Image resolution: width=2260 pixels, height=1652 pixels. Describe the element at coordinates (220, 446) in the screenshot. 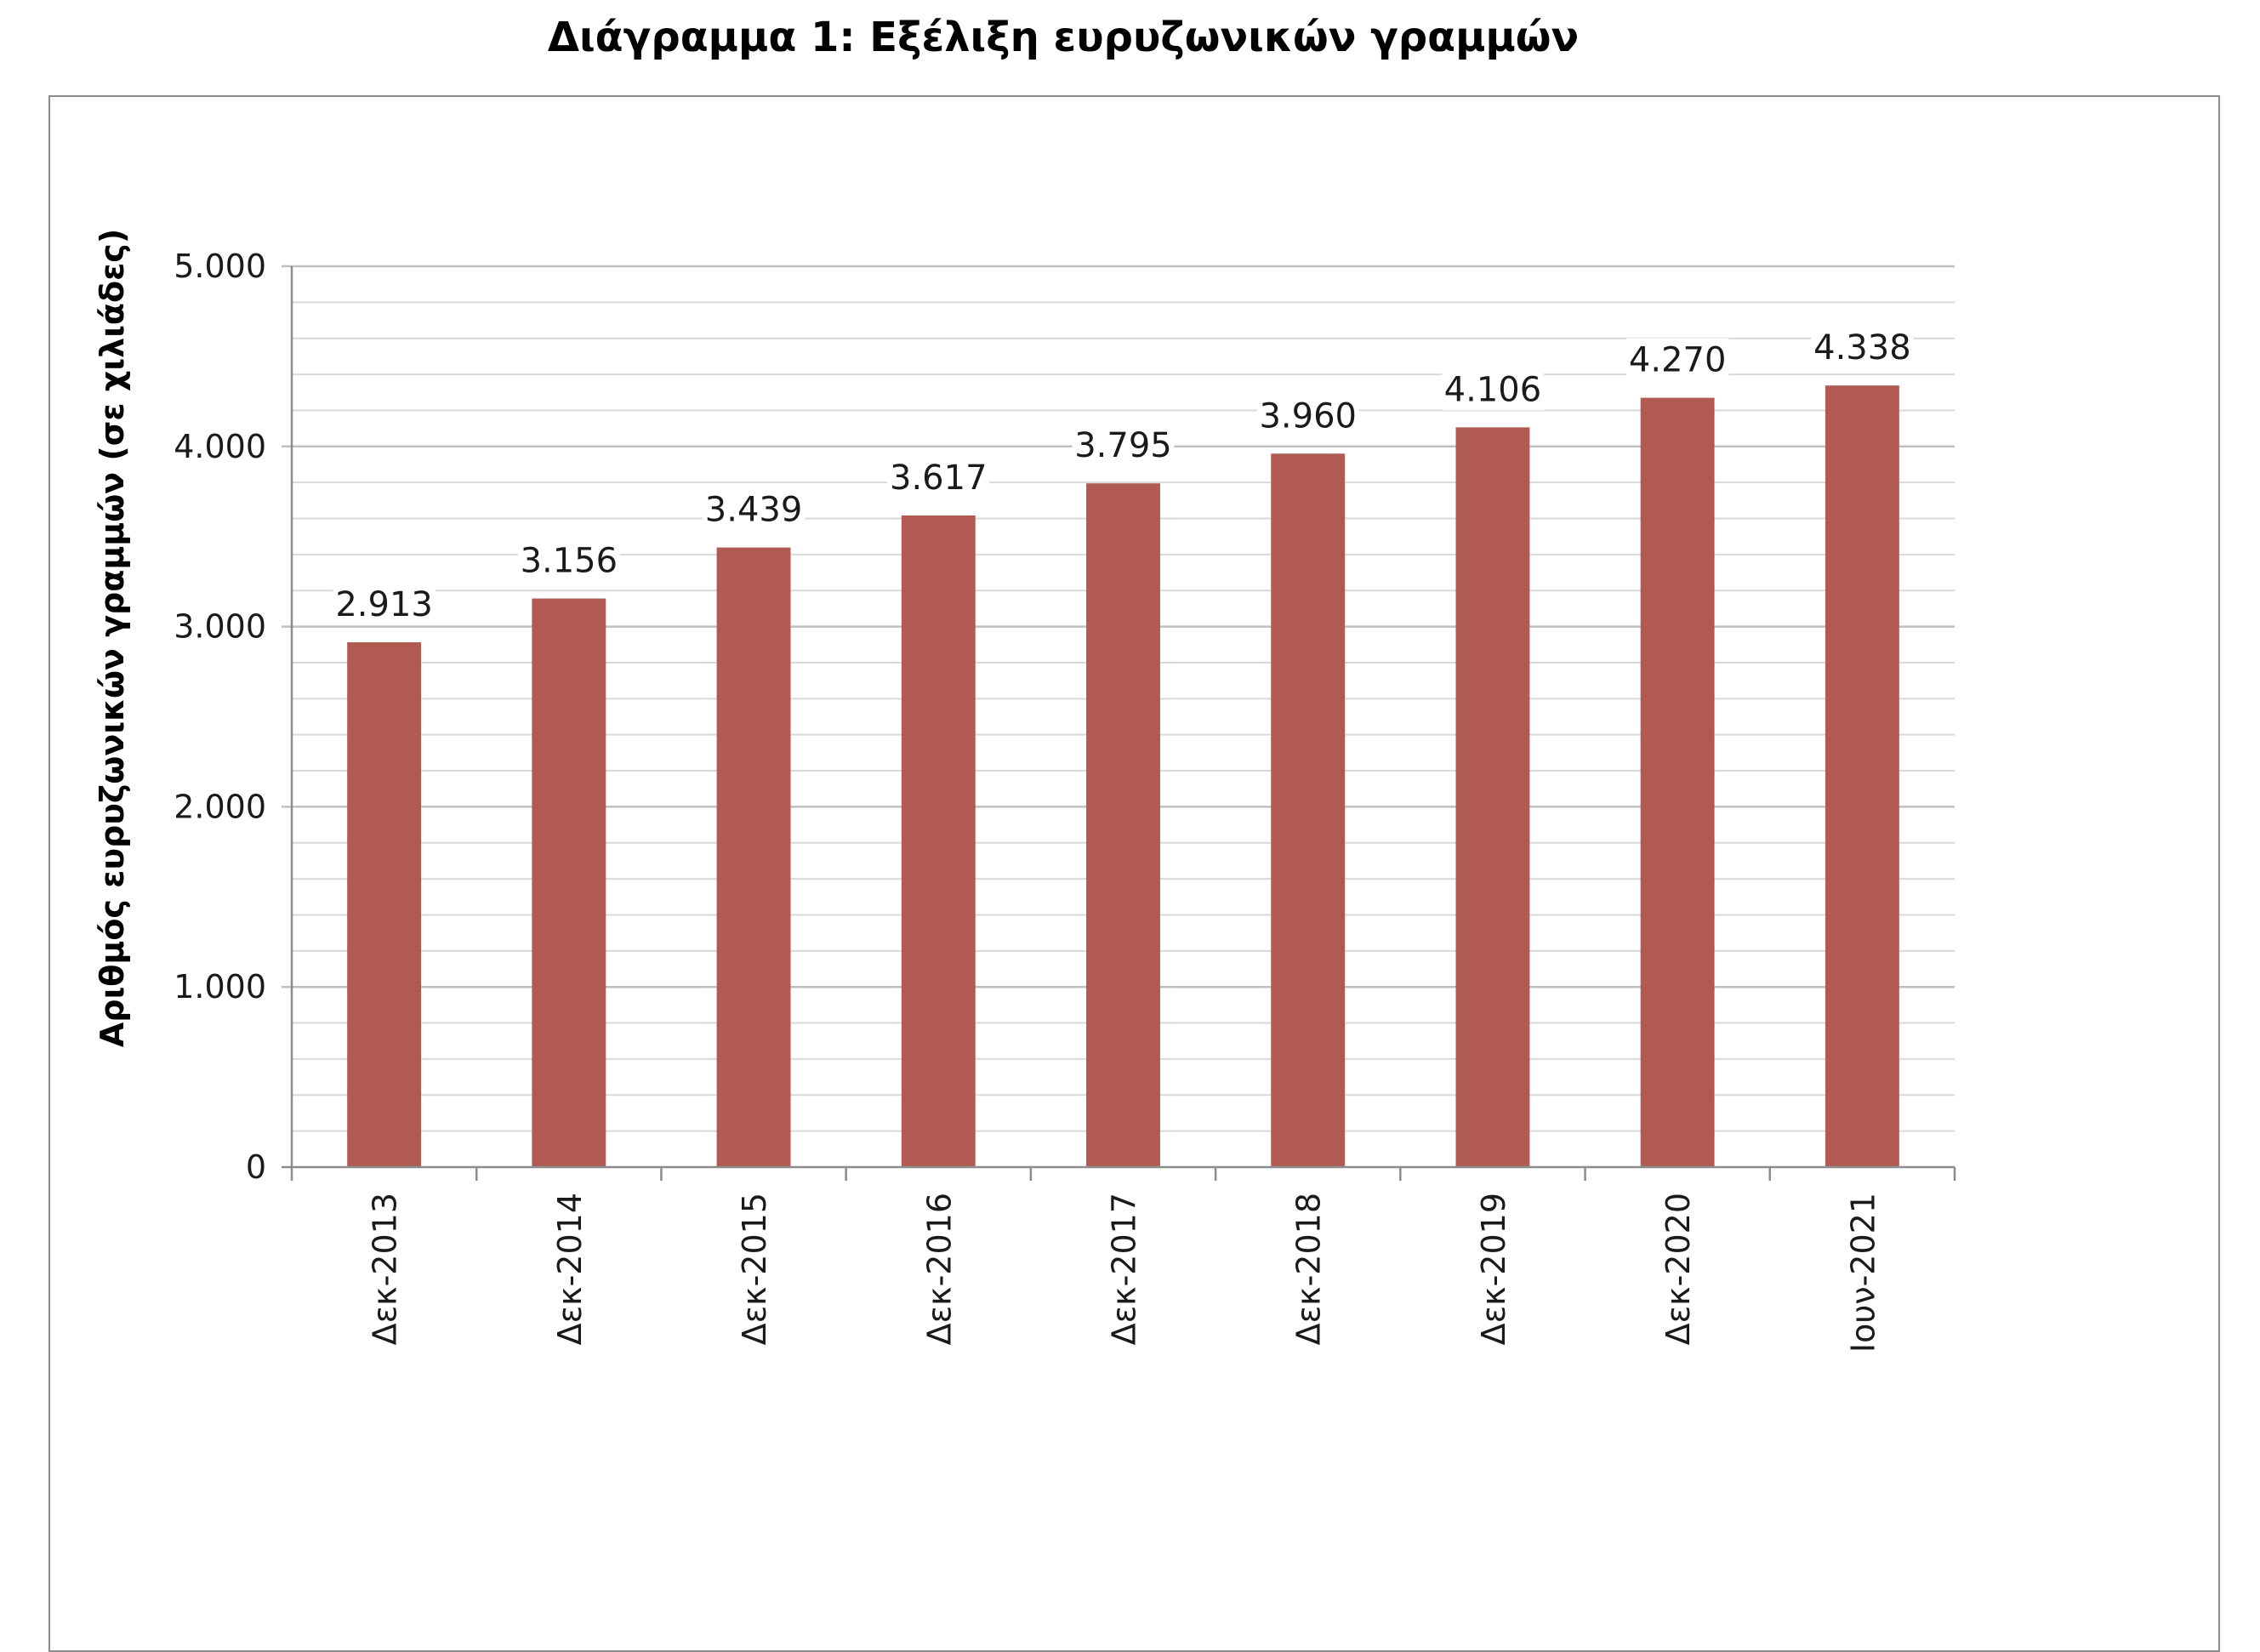

I see `y-tick-label: 4.000` at that location.